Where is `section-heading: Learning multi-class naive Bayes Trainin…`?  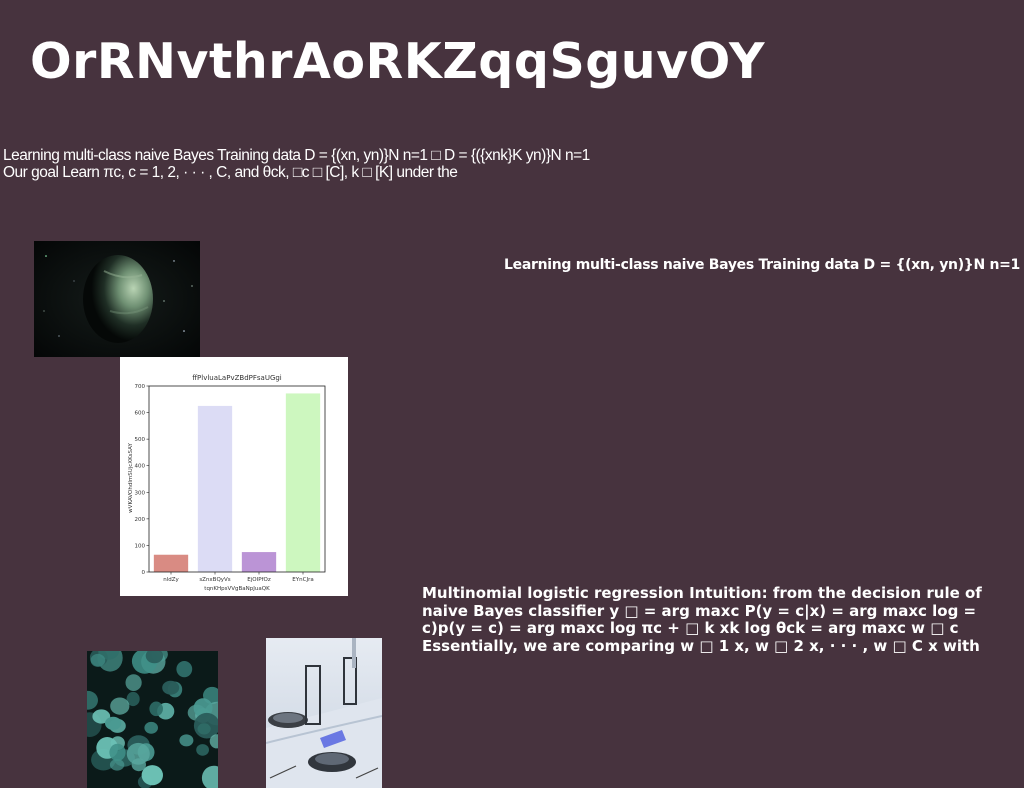 section-heading: Learning multi-class naive Bayes Trainin… is located at coordinates (762, 265).